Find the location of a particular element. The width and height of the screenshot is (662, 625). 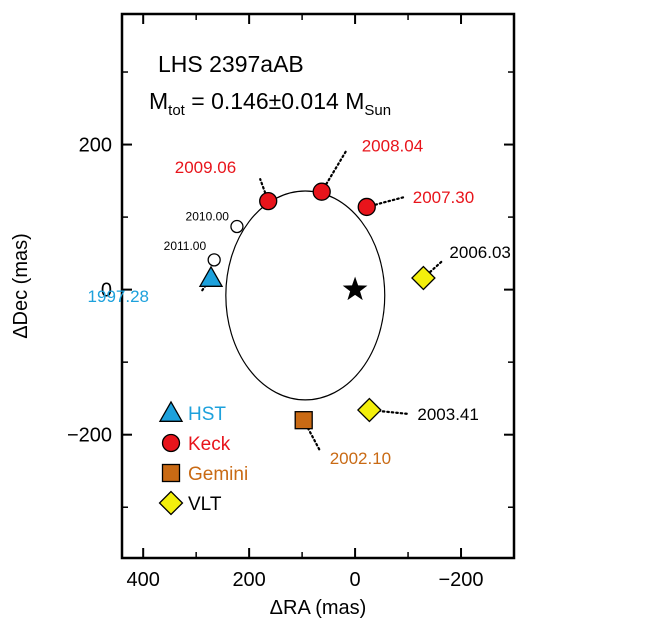

x-axis-title: ΔRA (mas) is located at coordinates (318, 608).